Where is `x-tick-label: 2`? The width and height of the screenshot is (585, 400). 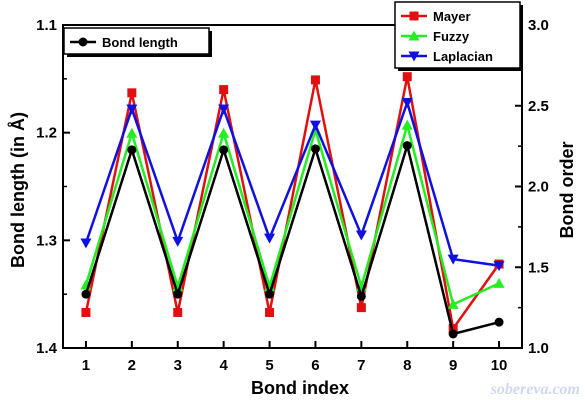 x-tick-label: 2 is located at coordinates (132, 365).